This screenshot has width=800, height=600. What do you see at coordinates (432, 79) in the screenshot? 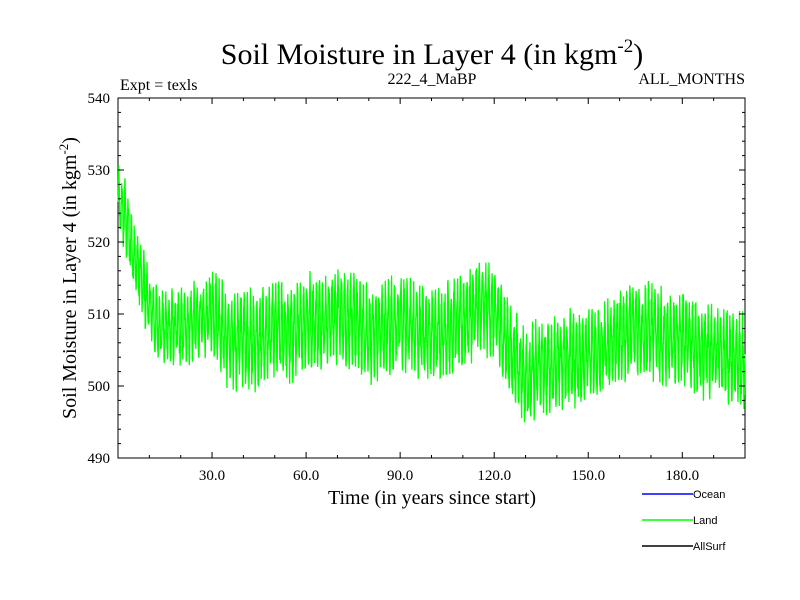
I see `subtitle-run-id: 222_4_MaBP` at bounding box center [432, 79].